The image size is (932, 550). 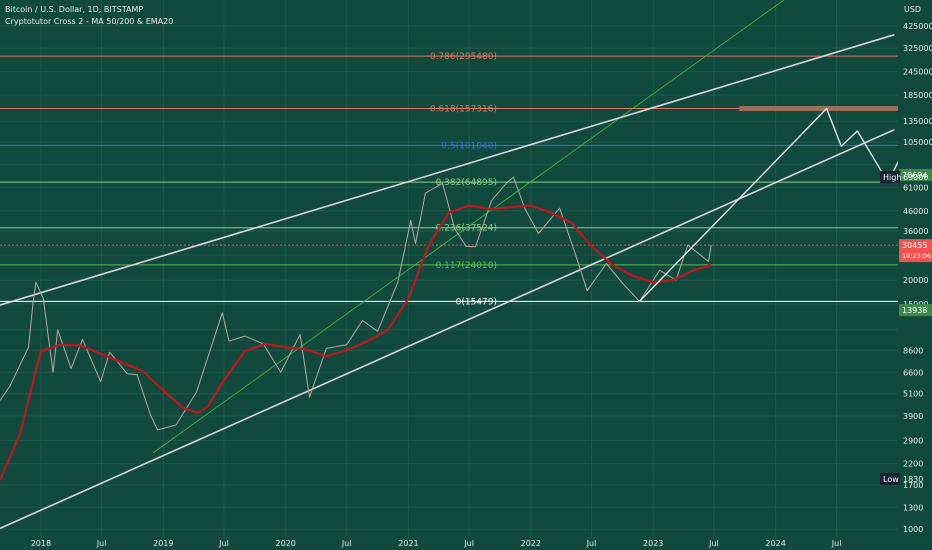 What do you see at coordinates (41, 543) in the screenshot?
I see `x-tick-label: 2018` at bounding box center [41, 543].